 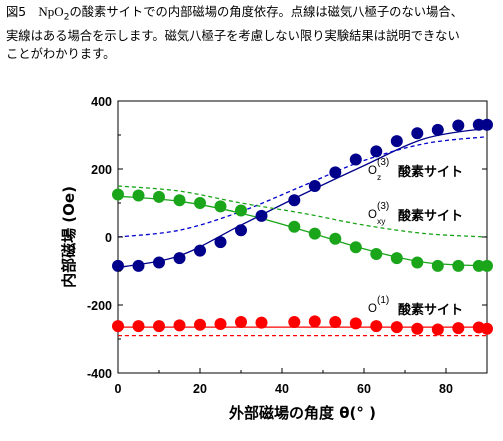 I want to click on series-annotation-sub: z, so click(x=379, y=177).